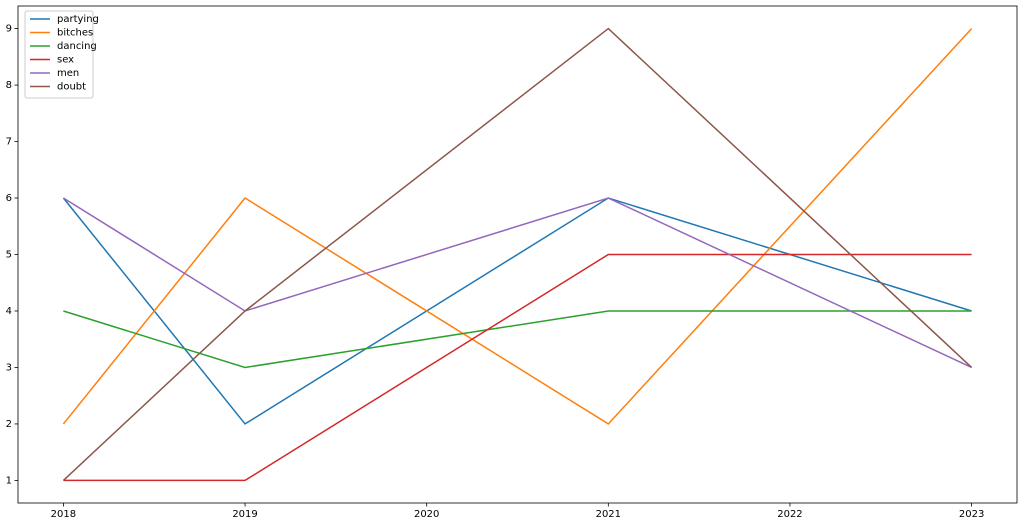 The height and width of the screenshot is (524, 1024). I want to click on y-tick-label: 1, so click(9, 480).